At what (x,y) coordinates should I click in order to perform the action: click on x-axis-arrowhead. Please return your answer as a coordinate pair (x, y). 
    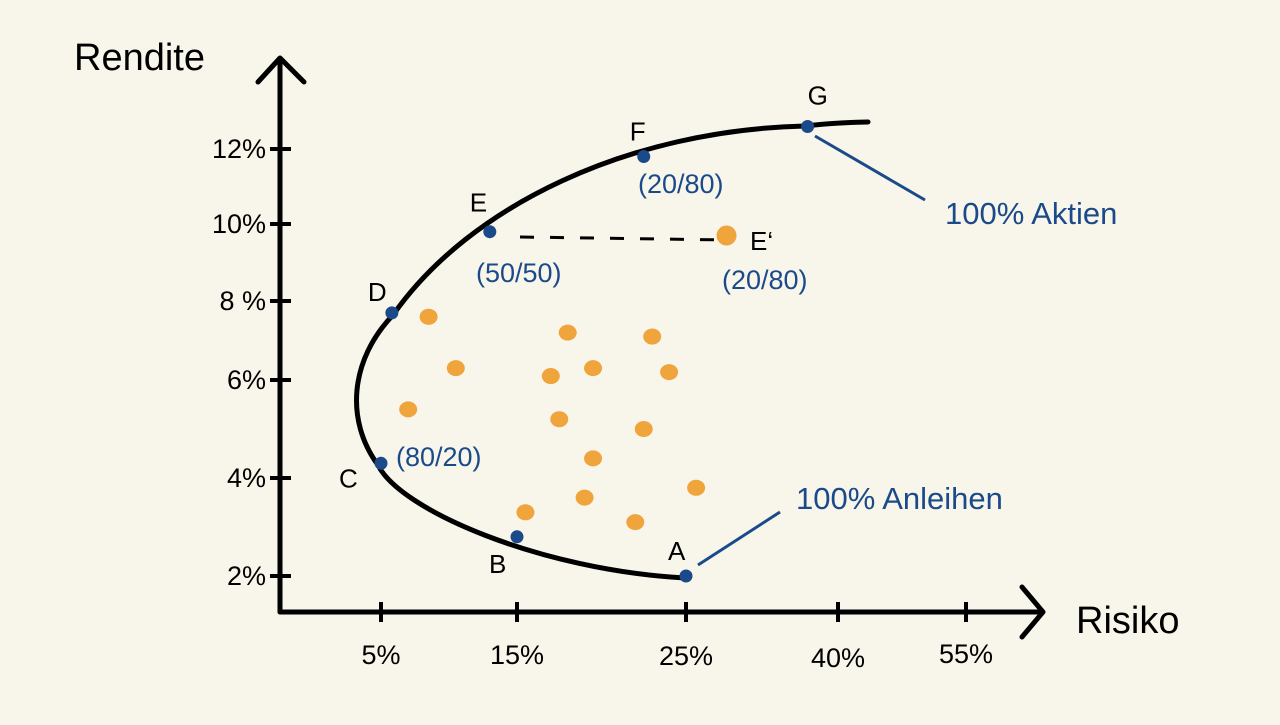
    Looking at the image, I should click on (1032, 612).